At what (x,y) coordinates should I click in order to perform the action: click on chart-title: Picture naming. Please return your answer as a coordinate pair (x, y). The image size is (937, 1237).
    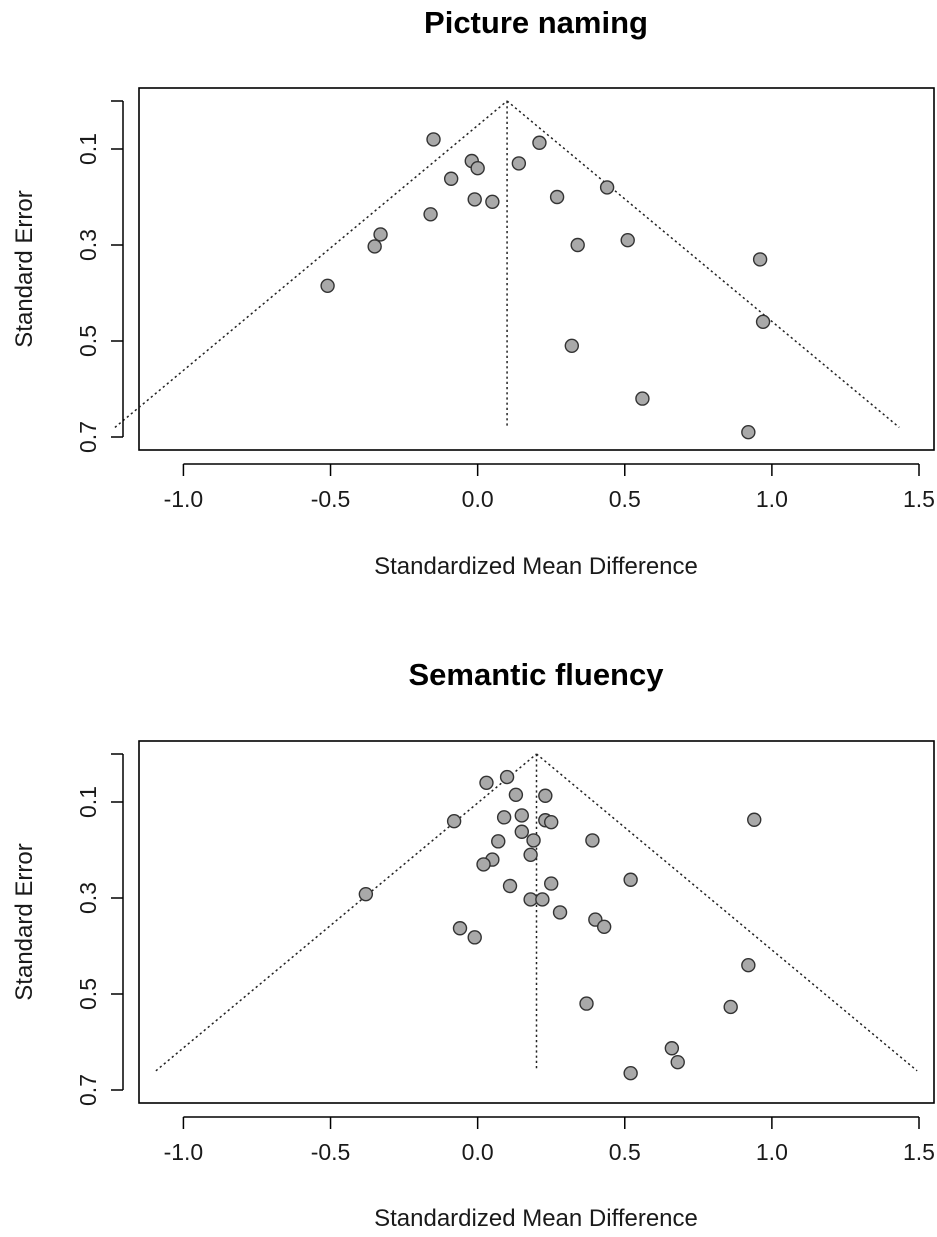
    Looking at the image, I should click on (536, 22).